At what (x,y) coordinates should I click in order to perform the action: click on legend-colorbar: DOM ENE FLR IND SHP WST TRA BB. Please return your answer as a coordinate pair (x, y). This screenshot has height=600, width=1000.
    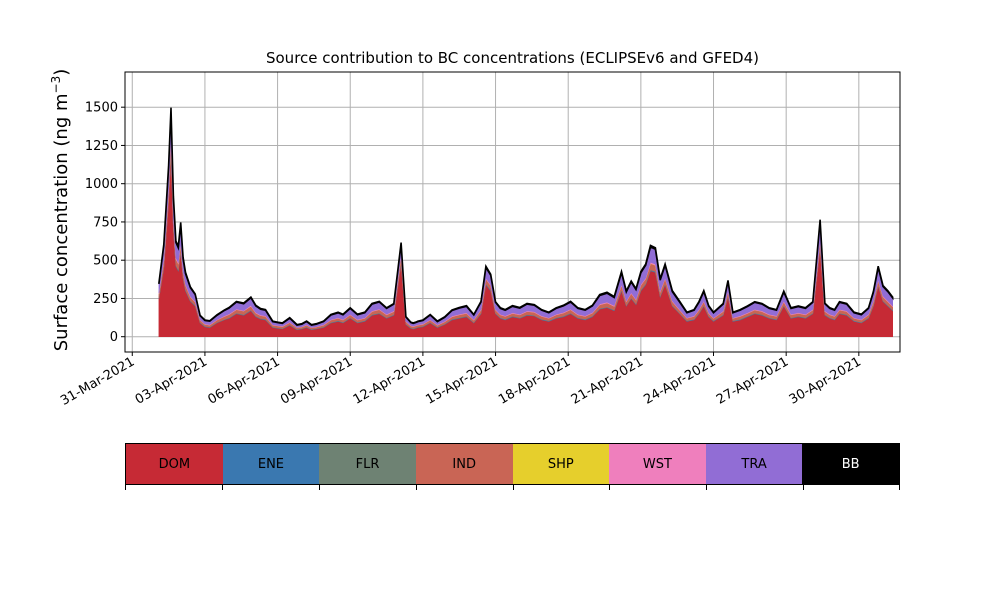
    Looking at the image, I should click on (512, 464).